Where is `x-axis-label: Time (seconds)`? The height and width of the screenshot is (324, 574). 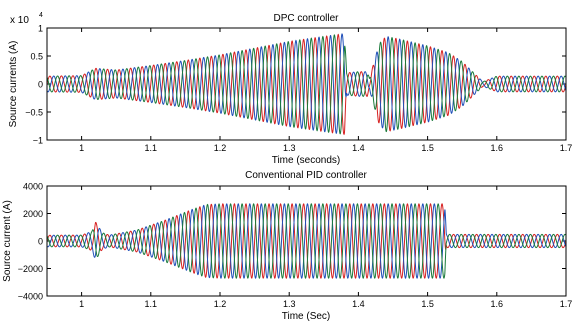
x-axis-label: Time (seconds) is located at coordinates (306, 160).